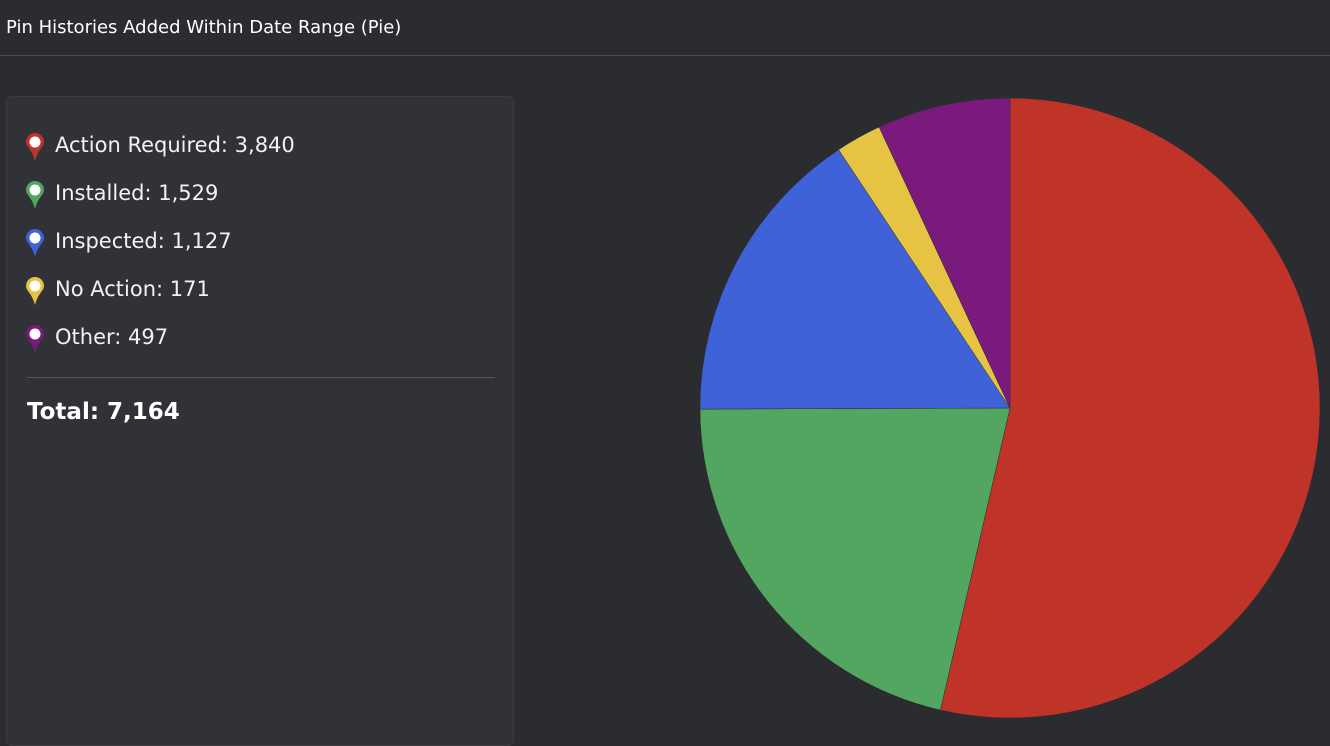 The image size is (1330, 746). What do you see at coordinates (855, 559) in the screenshot?
I see `pie-slice-installed` at bounding box center [855, 559].